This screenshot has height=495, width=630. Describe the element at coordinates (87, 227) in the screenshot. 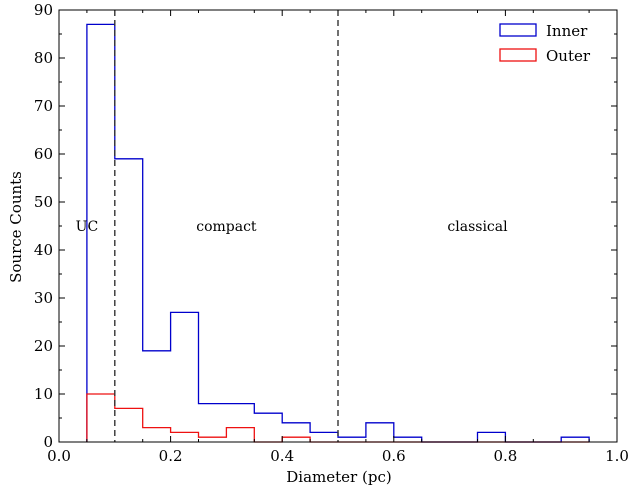

I see `region-label-uc: UC` at that location.